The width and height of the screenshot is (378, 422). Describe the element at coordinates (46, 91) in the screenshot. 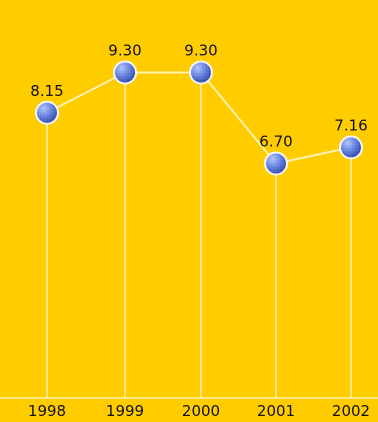

I see `value-label-1998: 8.15` at that location.